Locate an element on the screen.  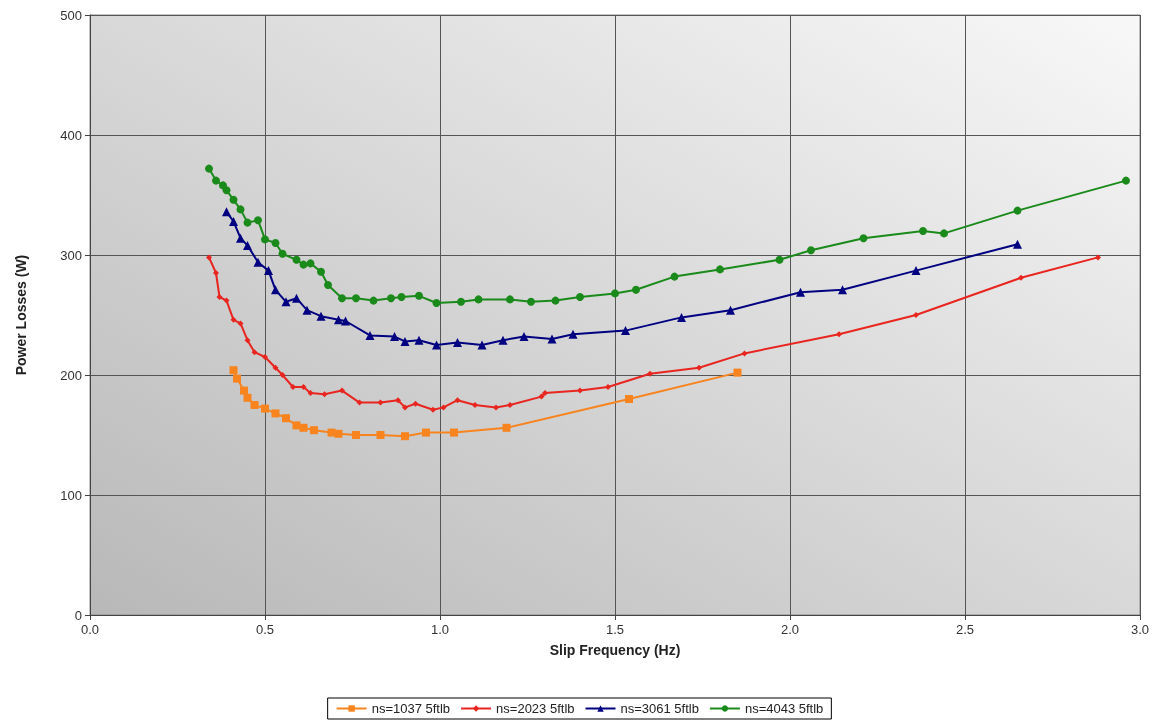
x-tick-label: 0.0 is located at coordinates (90, 629).